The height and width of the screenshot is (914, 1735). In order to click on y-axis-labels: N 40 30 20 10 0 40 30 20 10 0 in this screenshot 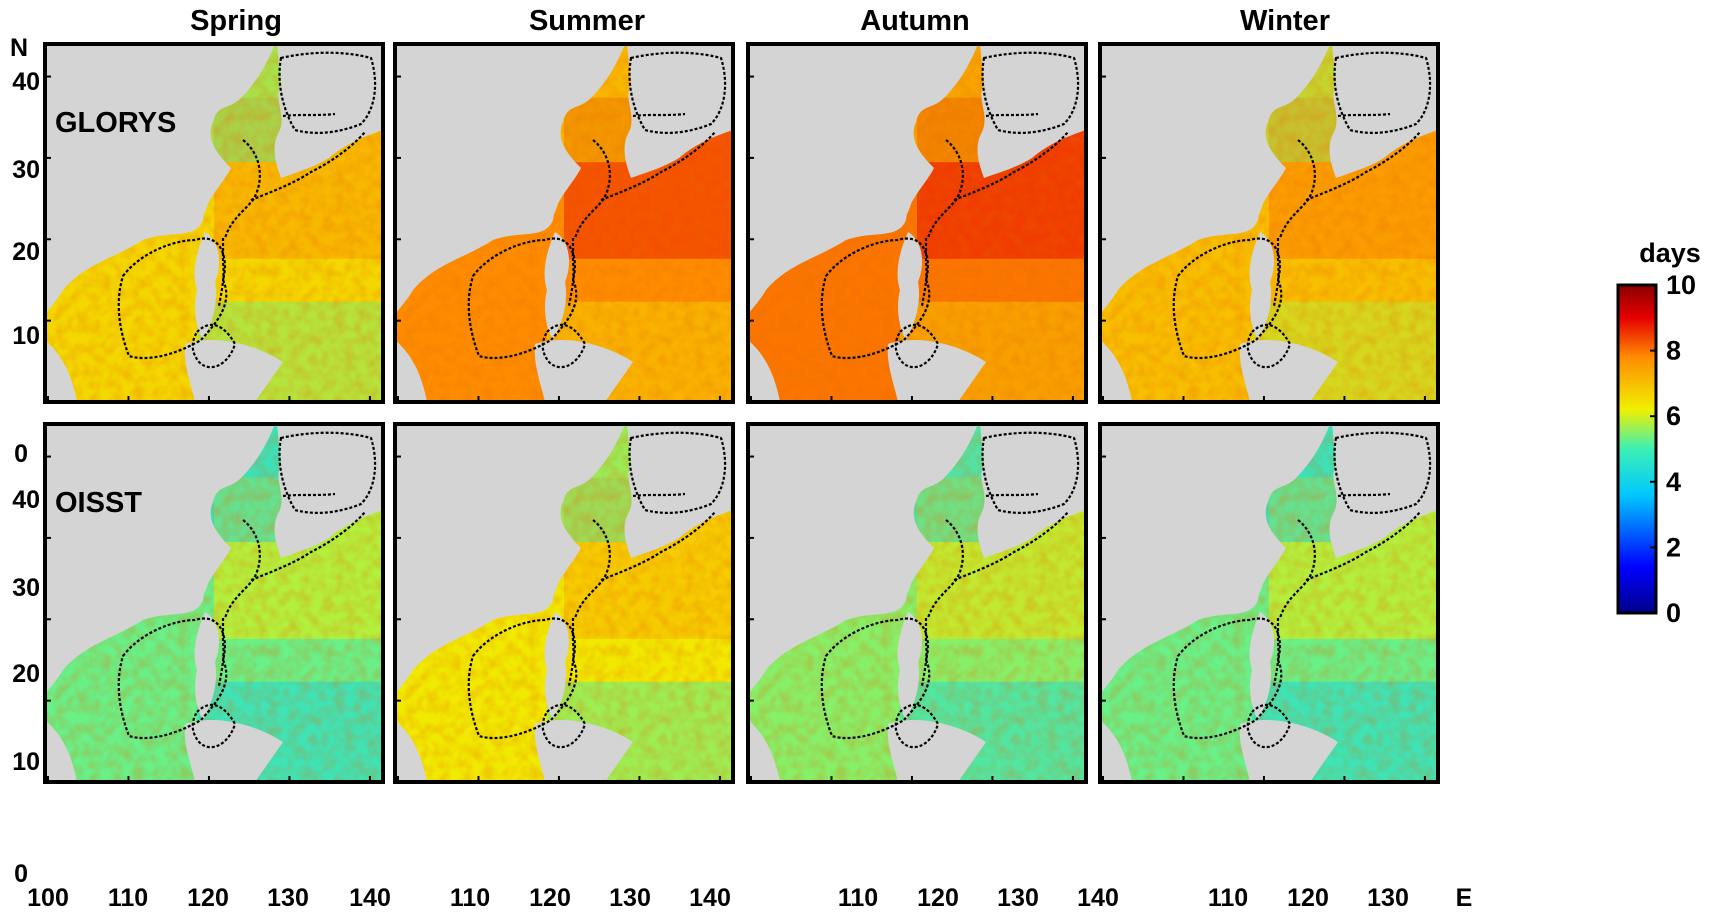, I will do `click(25, 461)`.